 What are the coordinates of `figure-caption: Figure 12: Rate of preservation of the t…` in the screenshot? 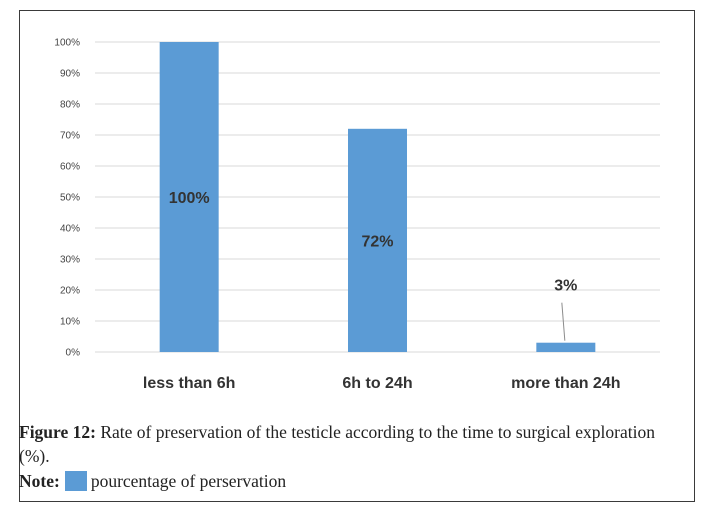 It's located at (344, 456).